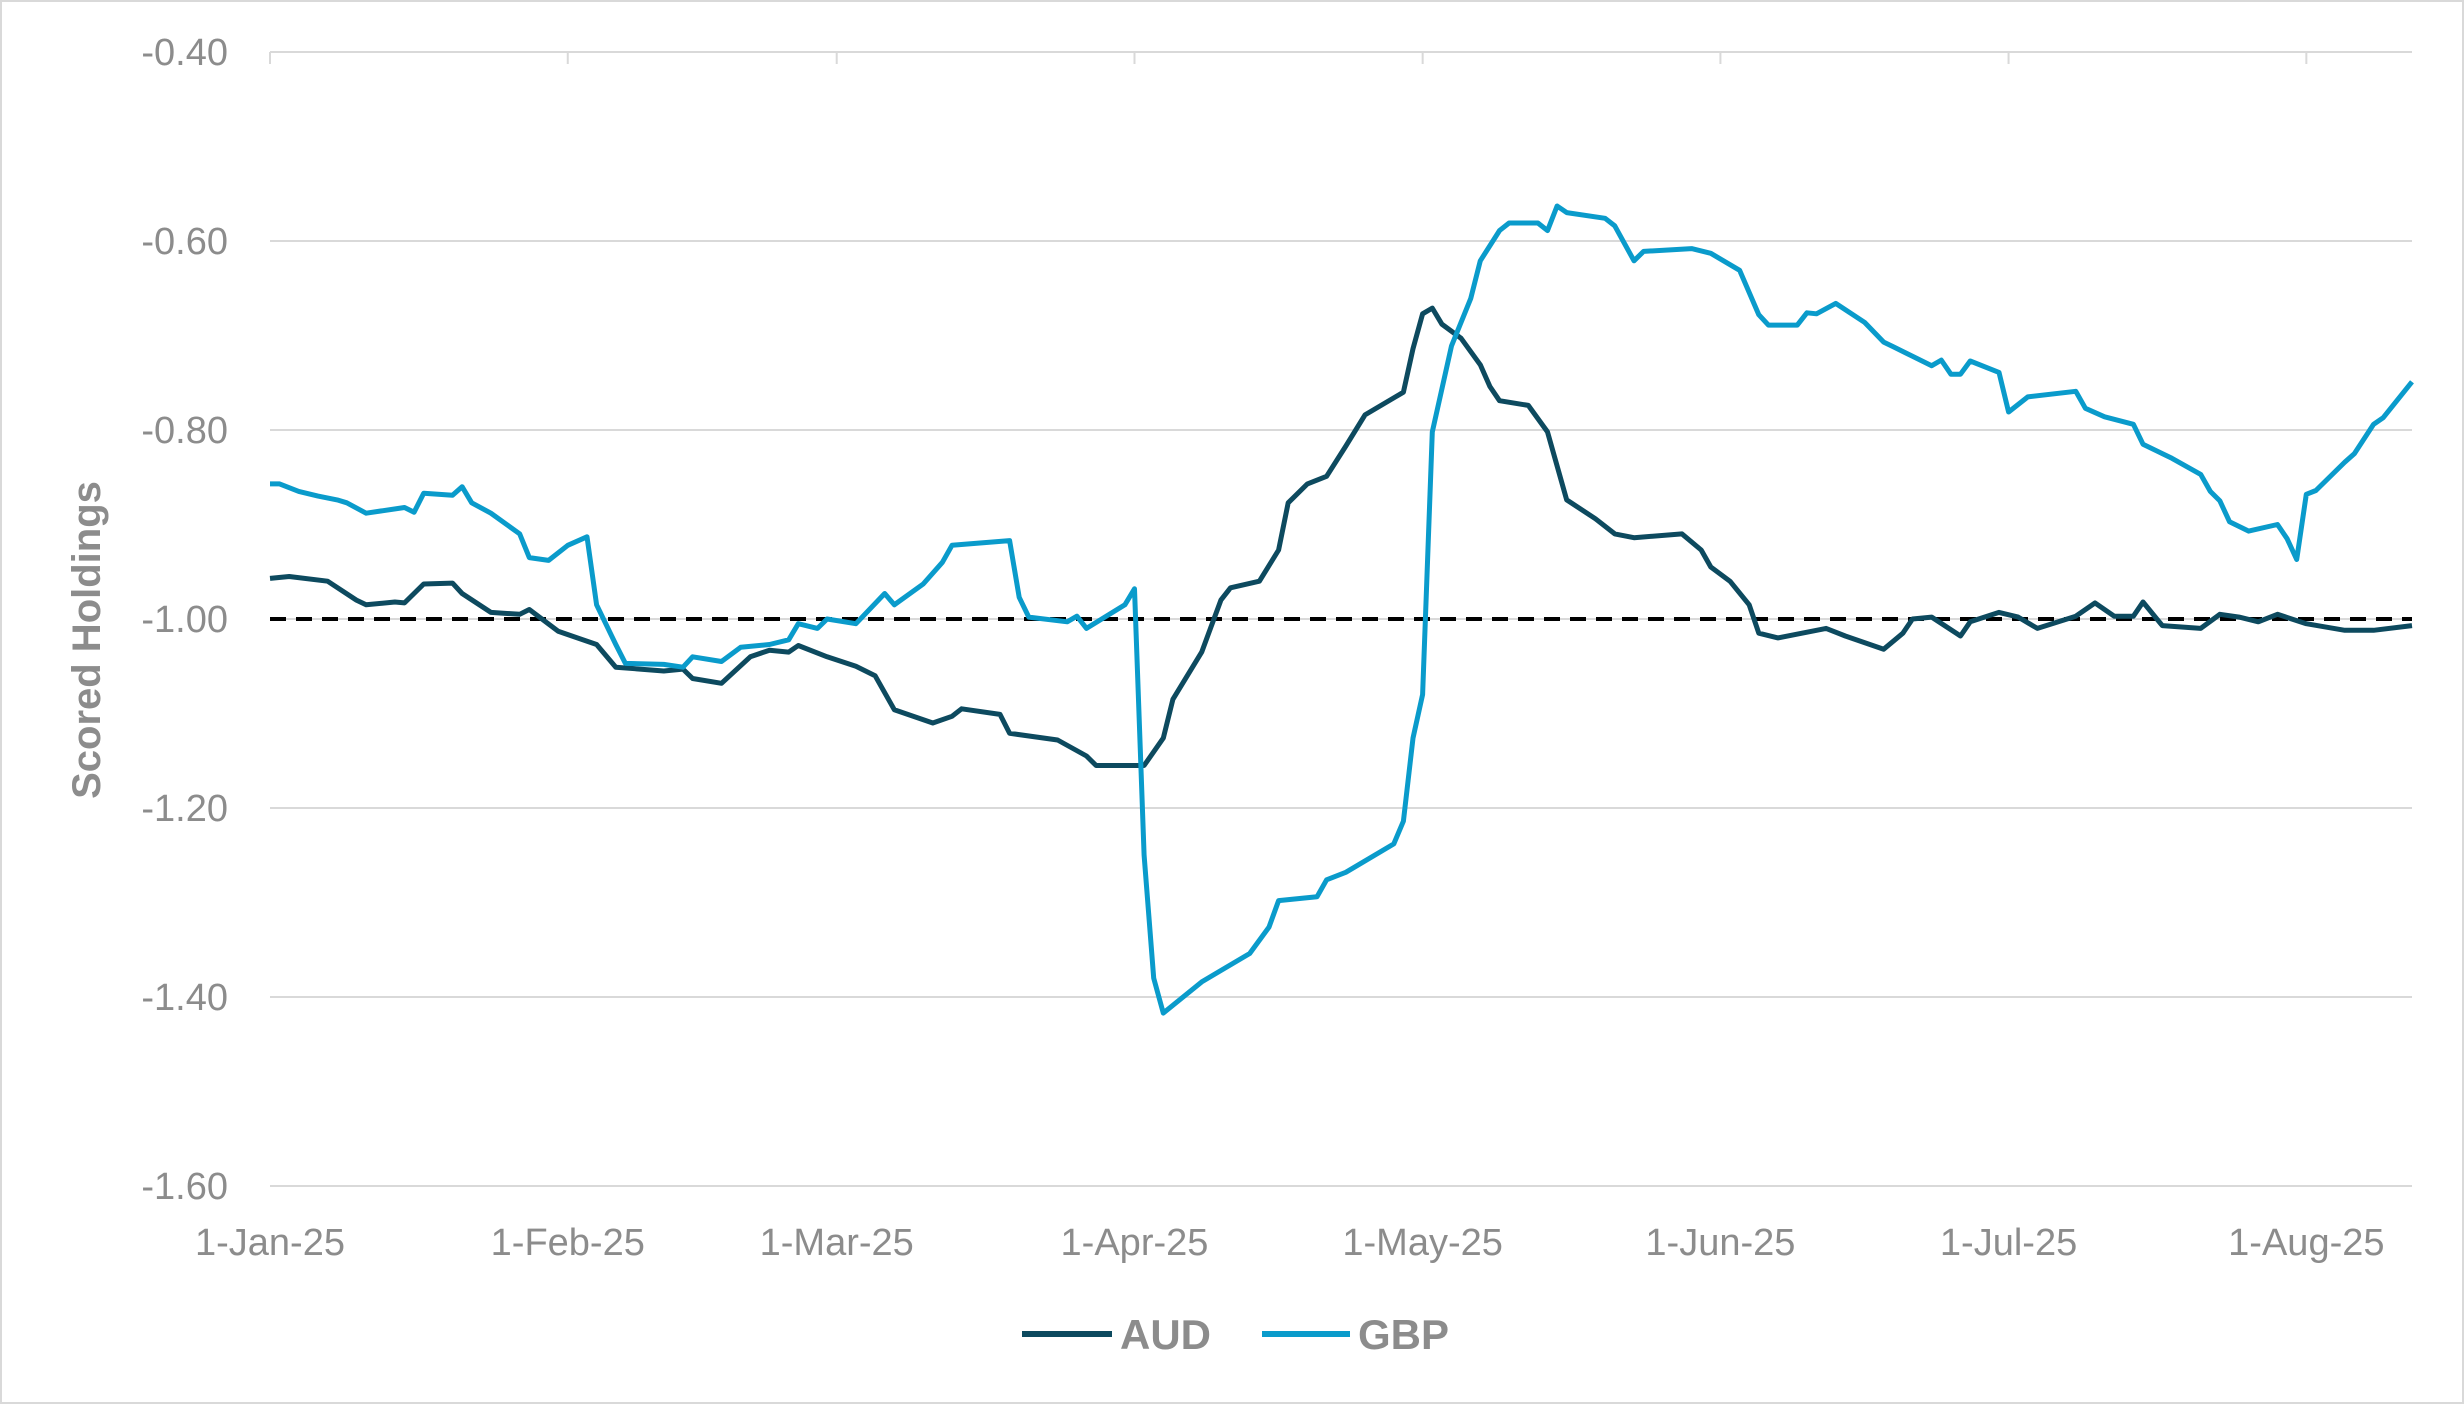  I want to click on y-axis-tick-labels: -0.40 -0.60 -0.80 -1.00 -1.20 -1.40 -1.60, so click(184, 620).